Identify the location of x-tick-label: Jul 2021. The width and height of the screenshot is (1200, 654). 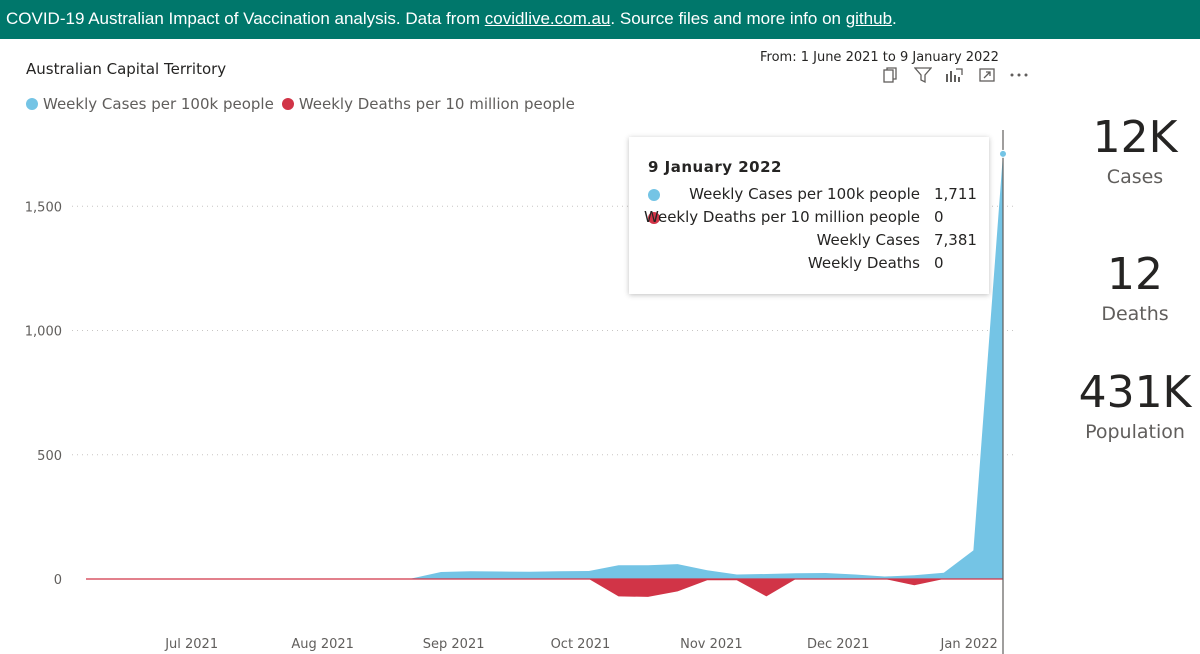
(191, 644).